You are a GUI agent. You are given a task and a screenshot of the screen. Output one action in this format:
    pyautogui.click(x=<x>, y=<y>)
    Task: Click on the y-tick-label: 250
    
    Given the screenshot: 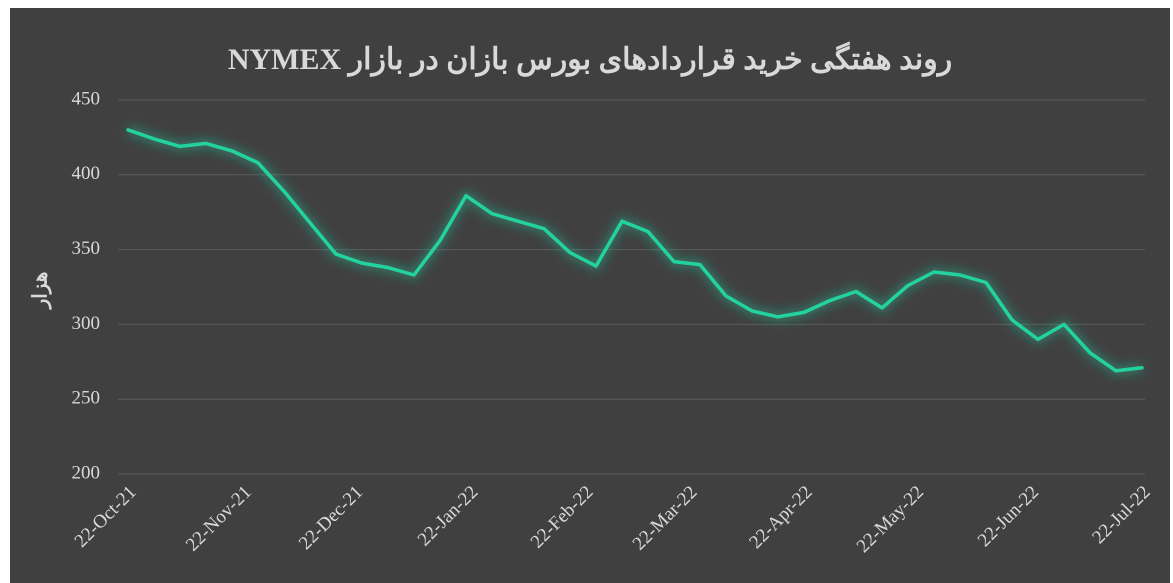 What is the action you would take?
    pyautogui.click(x=86, y=398)
    